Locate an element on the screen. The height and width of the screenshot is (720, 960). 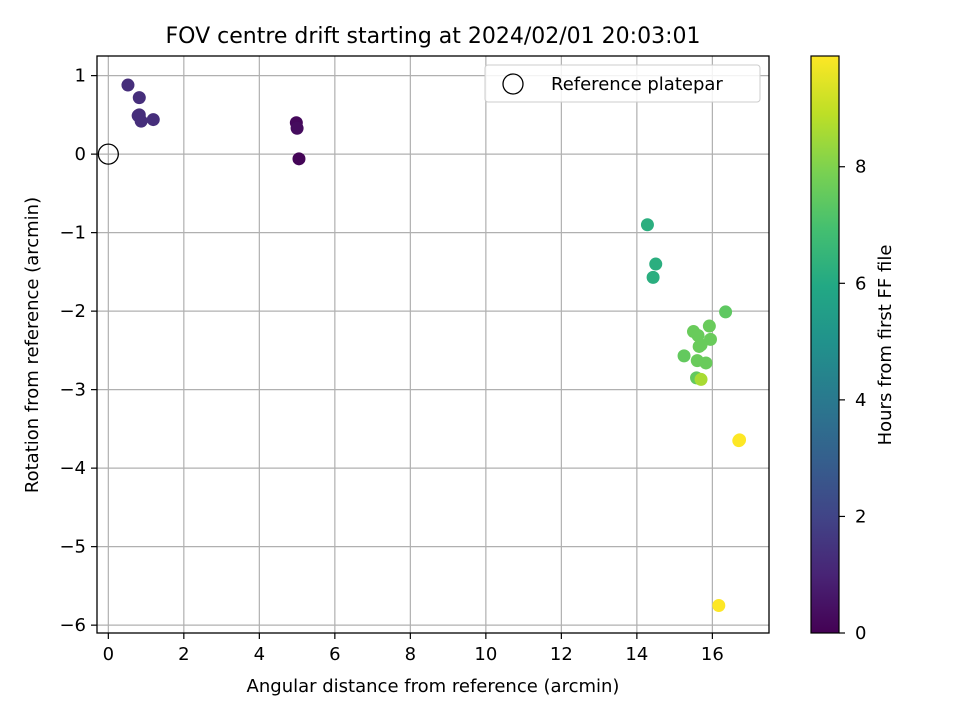
colorbar is located at coordinates (825, 344).